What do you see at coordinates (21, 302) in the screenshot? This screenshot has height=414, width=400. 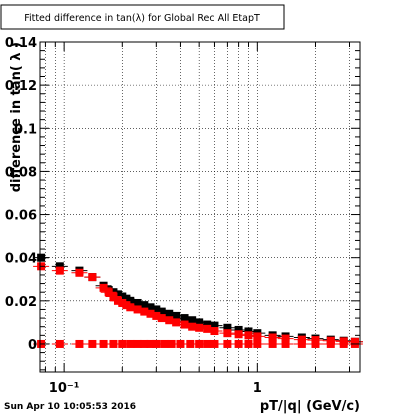 I see `y-tick-label: 0.02` at bounding box center [21, 302].